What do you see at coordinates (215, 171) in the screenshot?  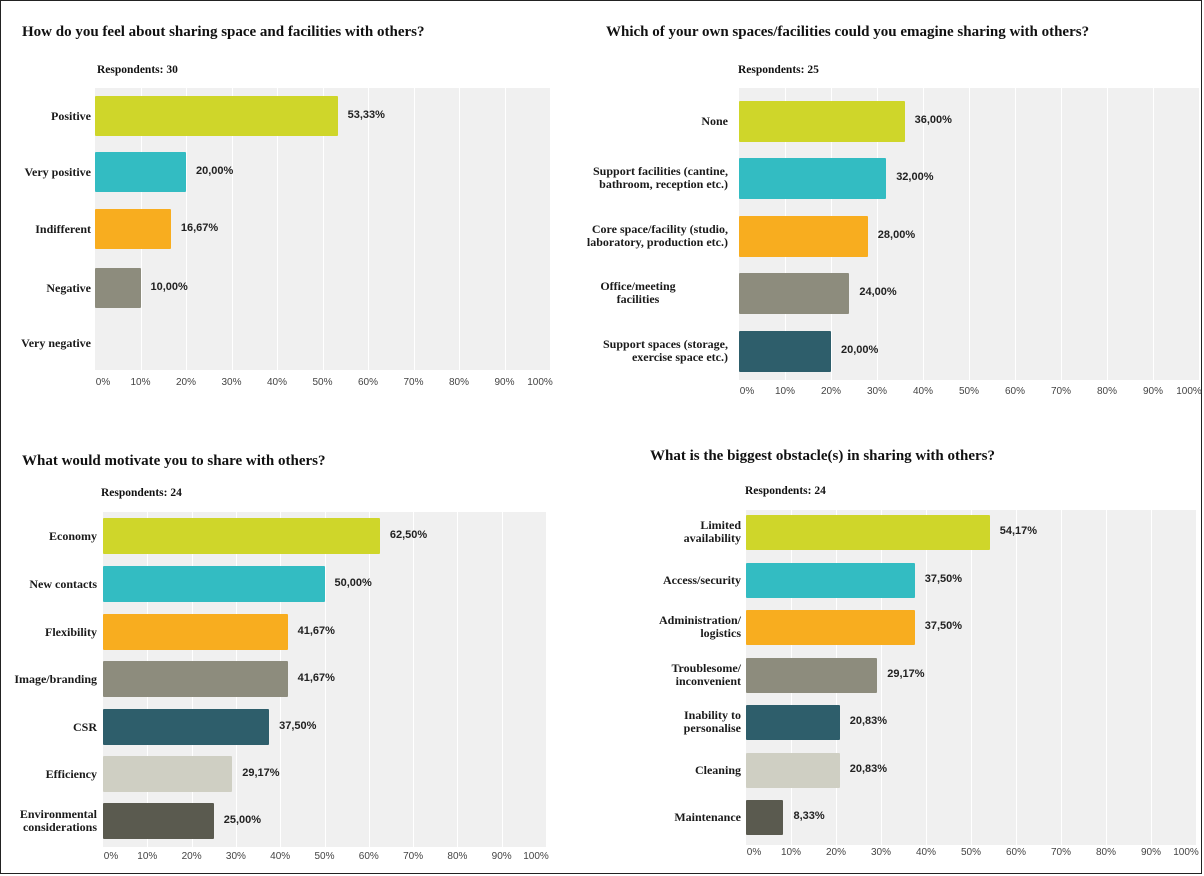 I see `data-label: 20,00%` at bounding box center [215, 171].